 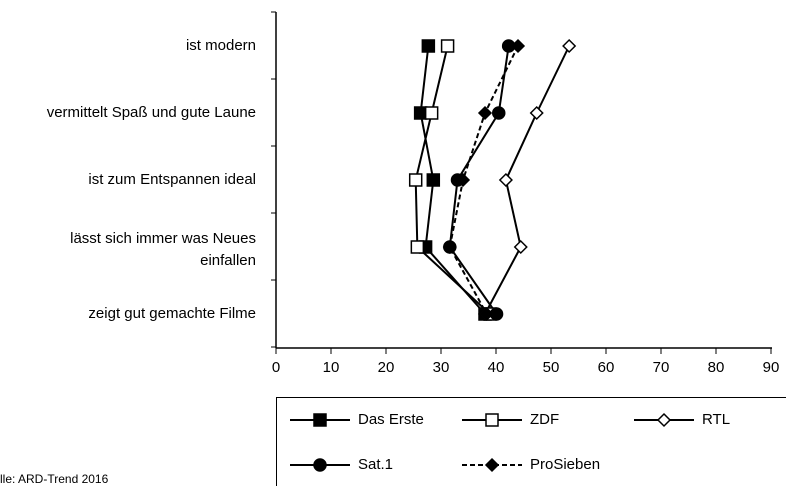 I want to click on x-tick-label: 70, so click(x=661, y=367).